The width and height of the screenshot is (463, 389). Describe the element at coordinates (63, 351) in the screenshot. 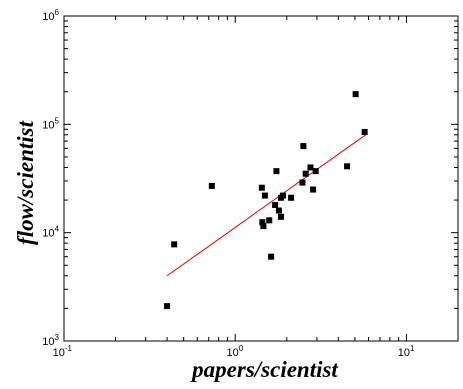

I see `x-tick-label: 10⁻¹` at that location.